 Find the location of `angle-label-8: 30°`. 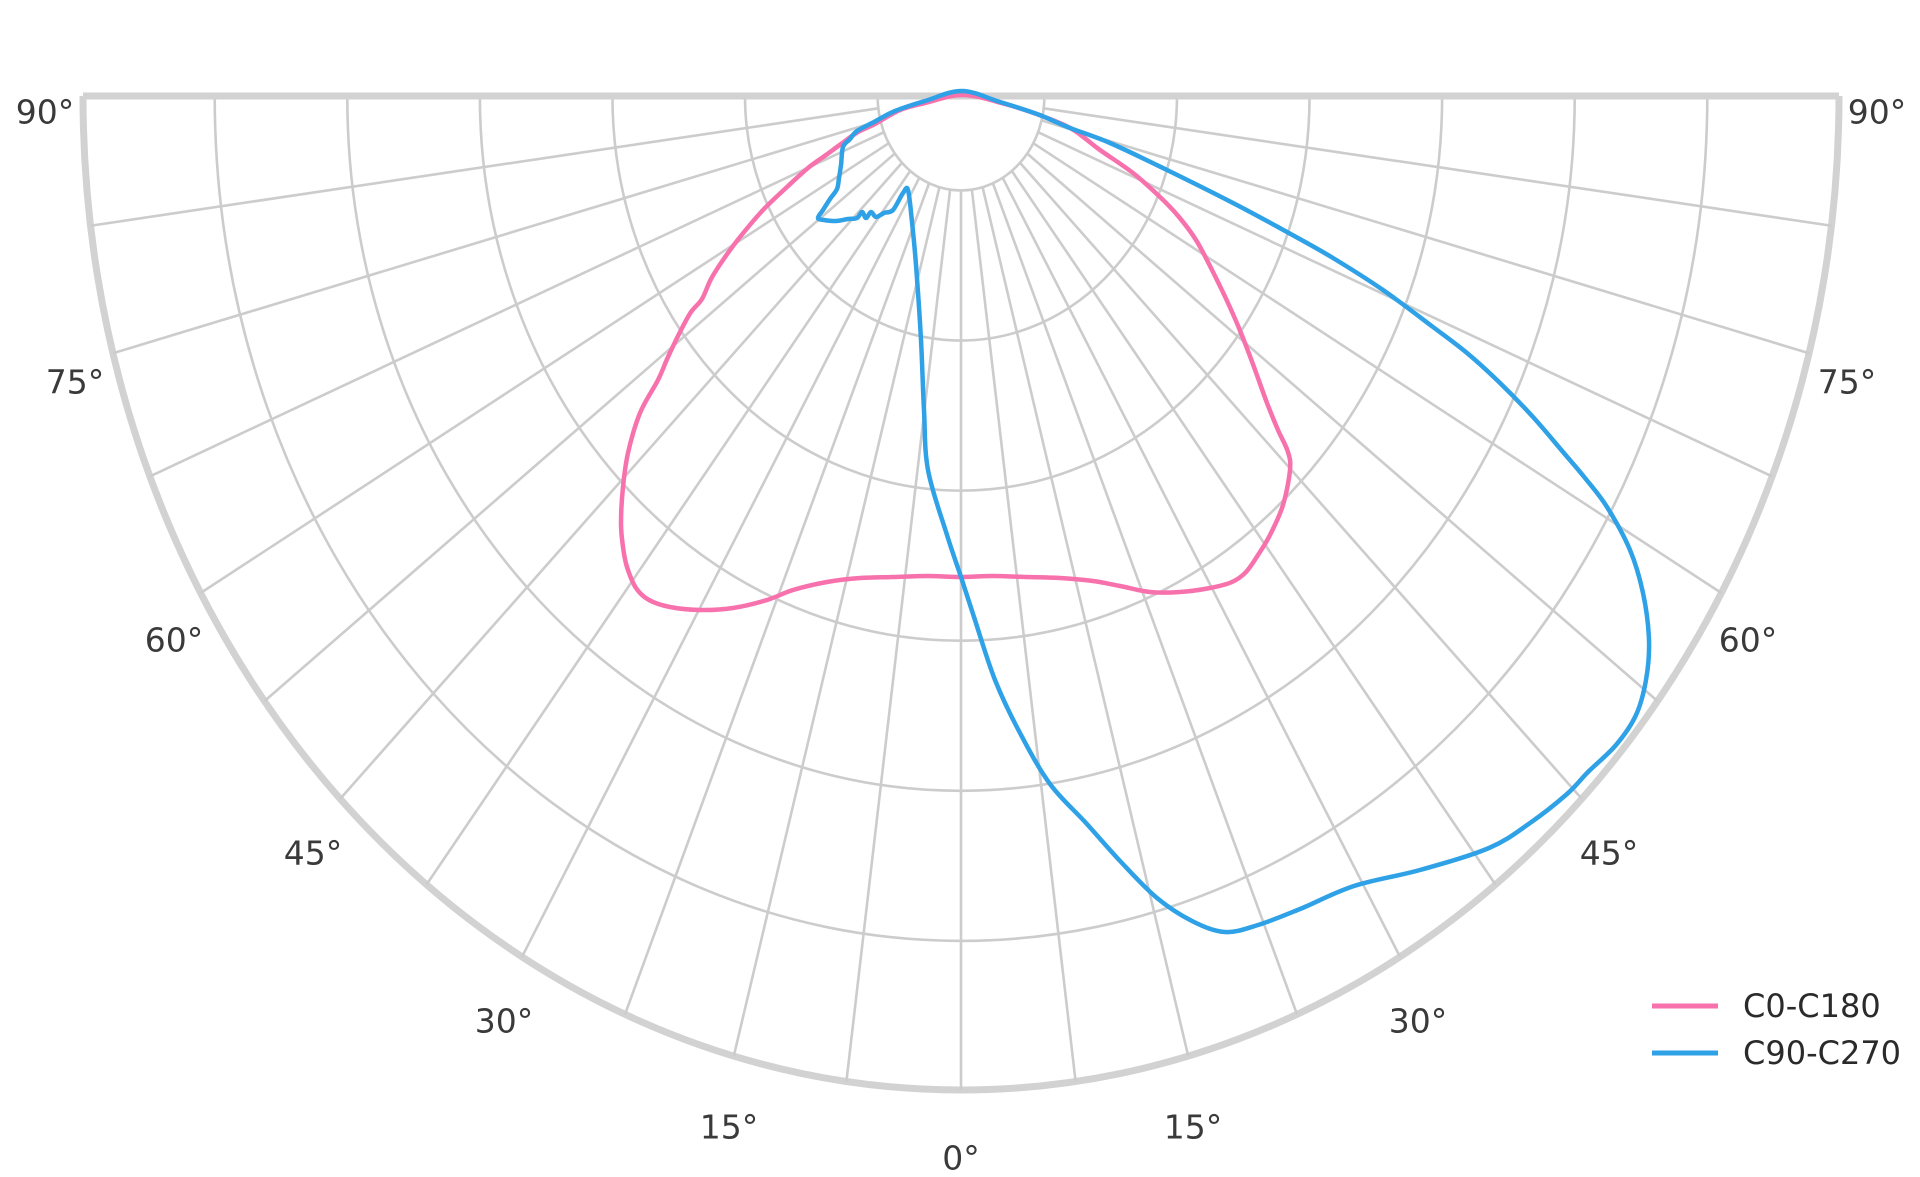

angle-label-8: 30° is located at coordinates (1418, 1021).